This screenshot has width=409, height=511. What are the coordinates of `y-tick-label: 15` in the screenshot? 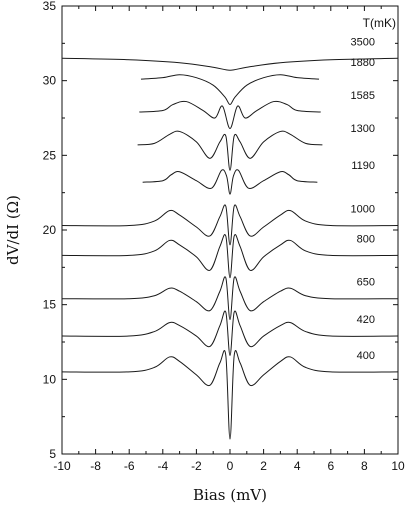 It's located at (50, 305).